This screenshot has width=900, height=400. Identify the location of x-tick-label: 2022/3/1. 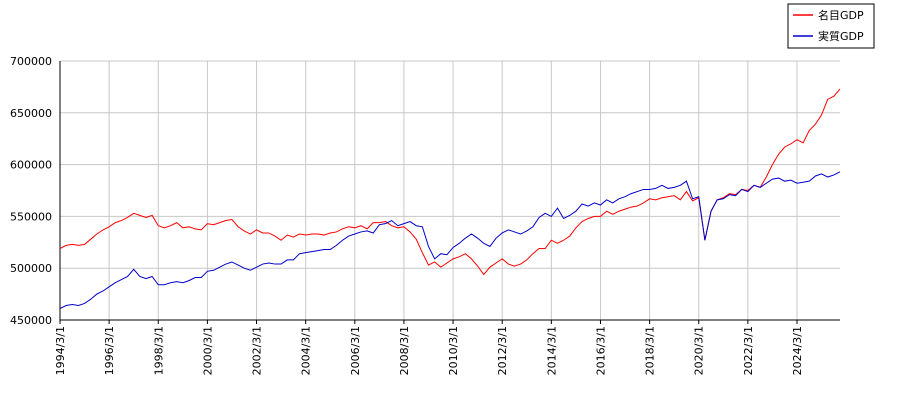
(748, 350).